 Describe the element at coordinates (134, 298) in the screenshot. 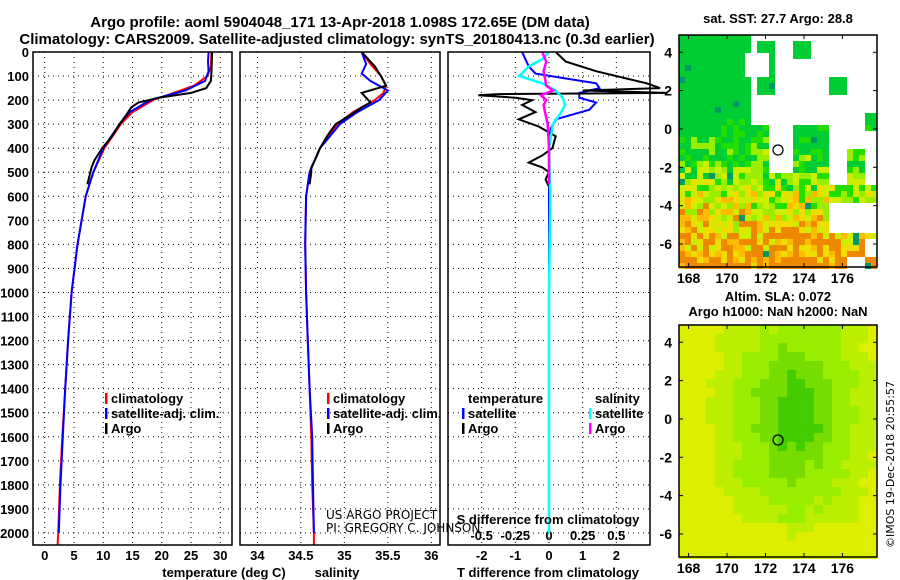

I see `temperature-line-climatology` at that location.